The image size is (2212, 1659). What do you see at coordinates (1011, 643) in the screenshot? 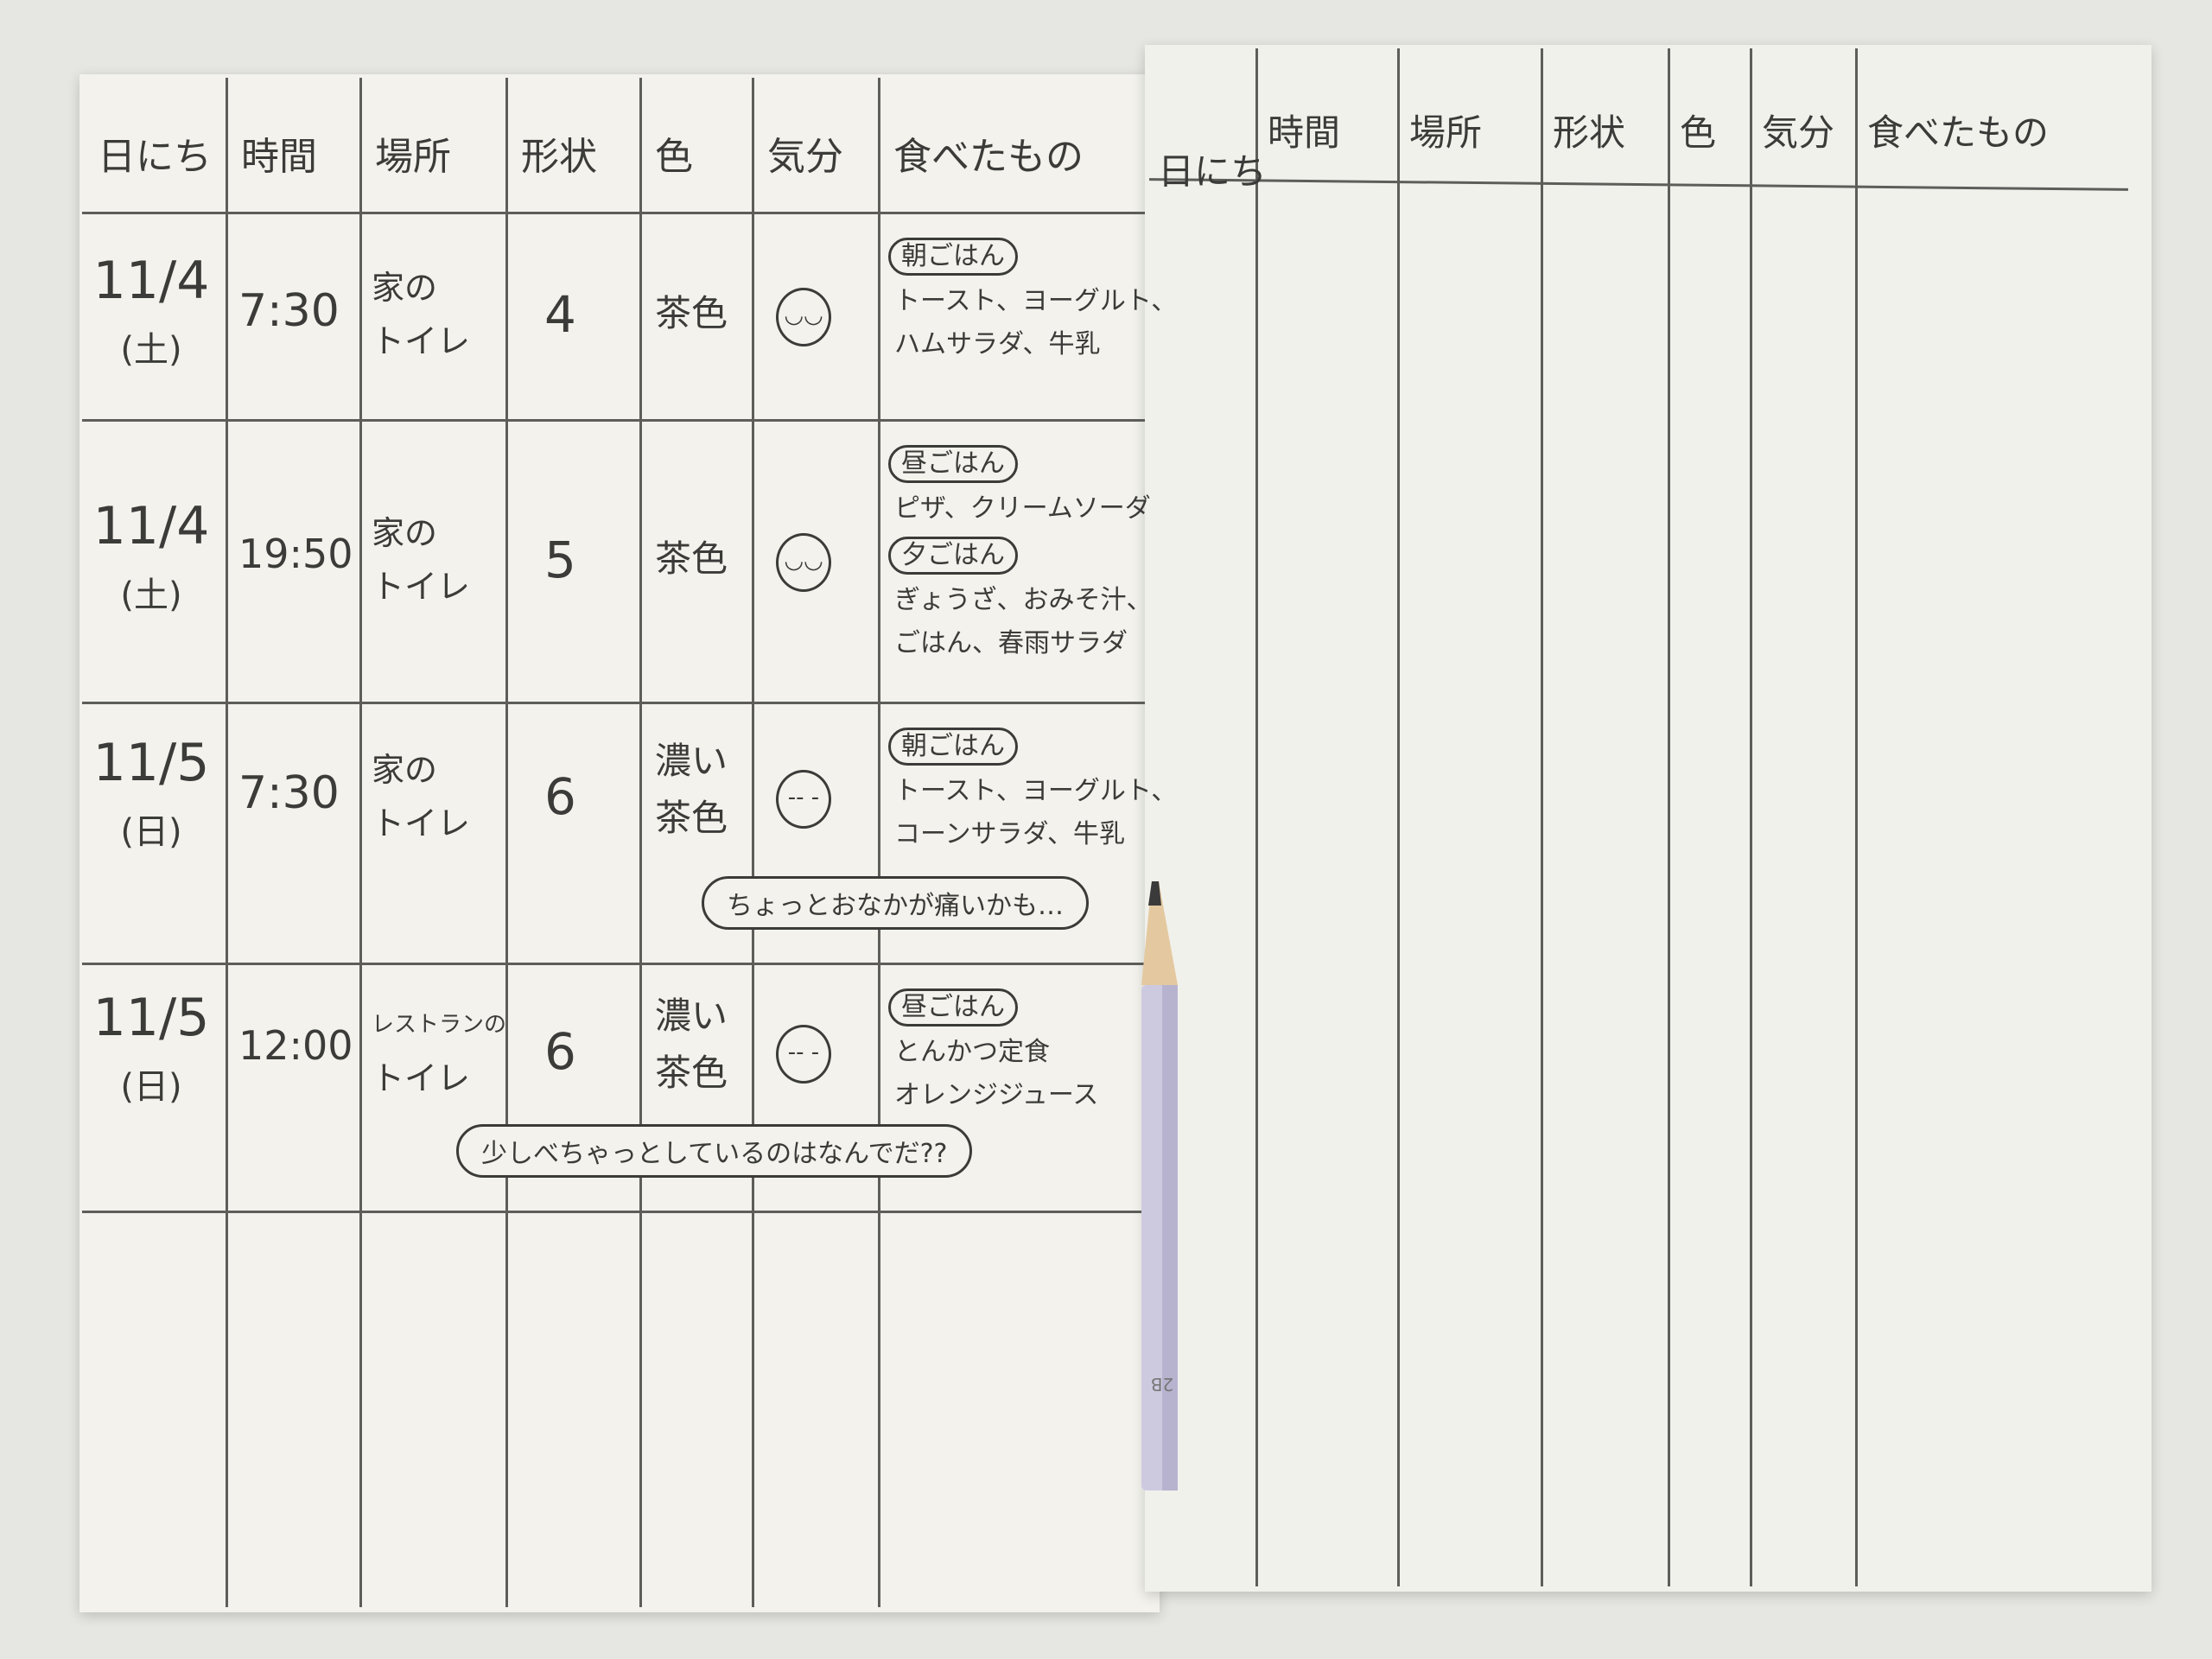
I see `food-item: ごはん、春雨サラダ` at bounding box center [1011, 643].